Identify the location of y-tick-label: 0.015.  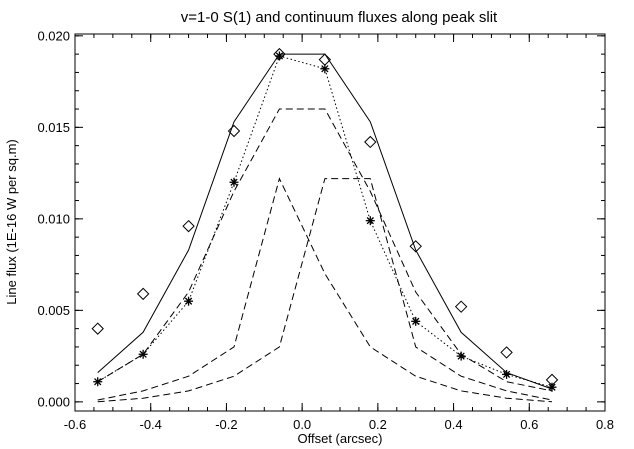
(53, 127).